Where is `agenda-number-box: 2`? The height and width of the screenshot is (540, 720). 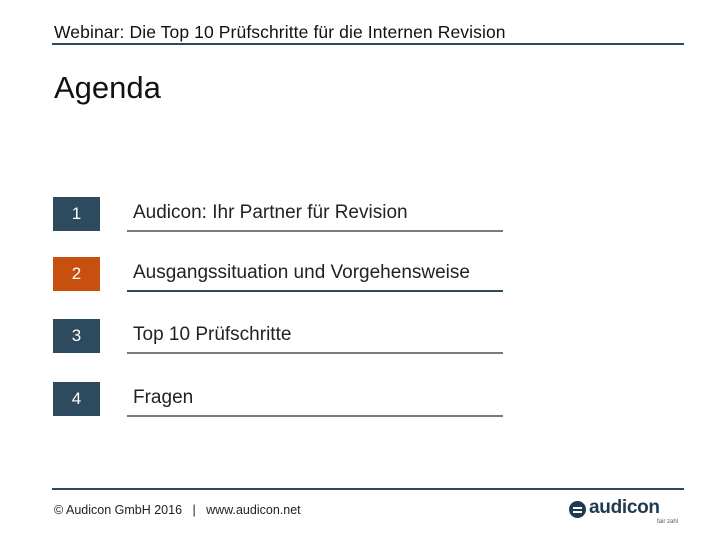 agenda-number-box: 2 is located at coordinates (76, 274).